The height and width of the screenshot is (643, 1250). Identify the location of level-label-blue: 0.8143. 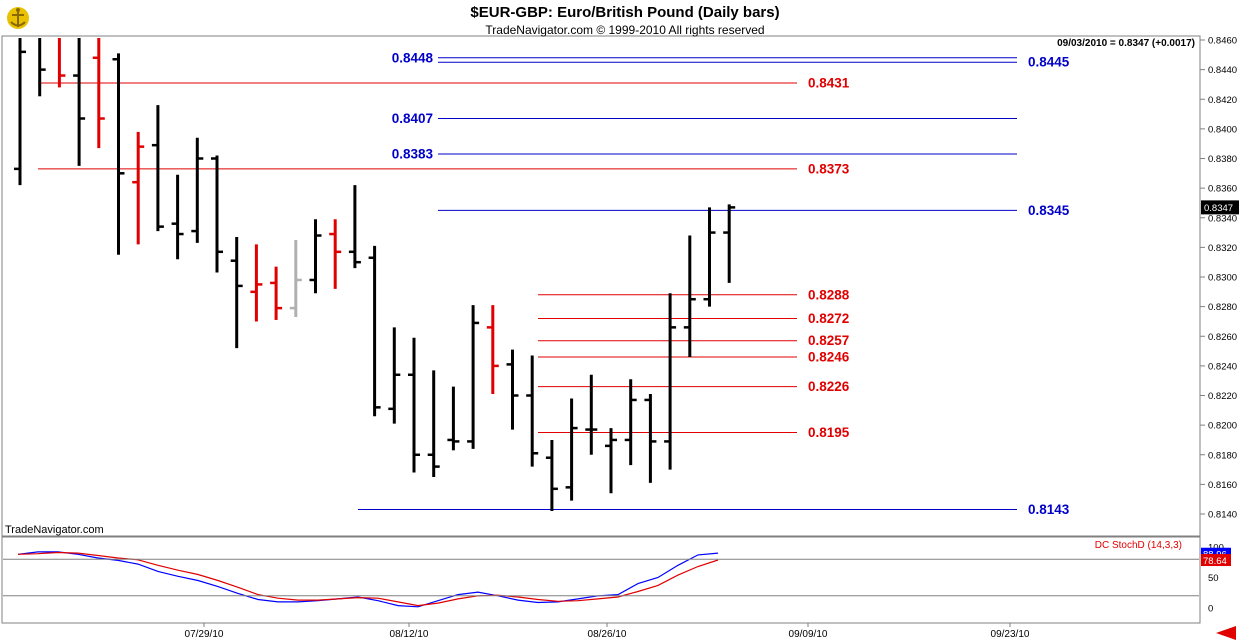
(1049, 509).